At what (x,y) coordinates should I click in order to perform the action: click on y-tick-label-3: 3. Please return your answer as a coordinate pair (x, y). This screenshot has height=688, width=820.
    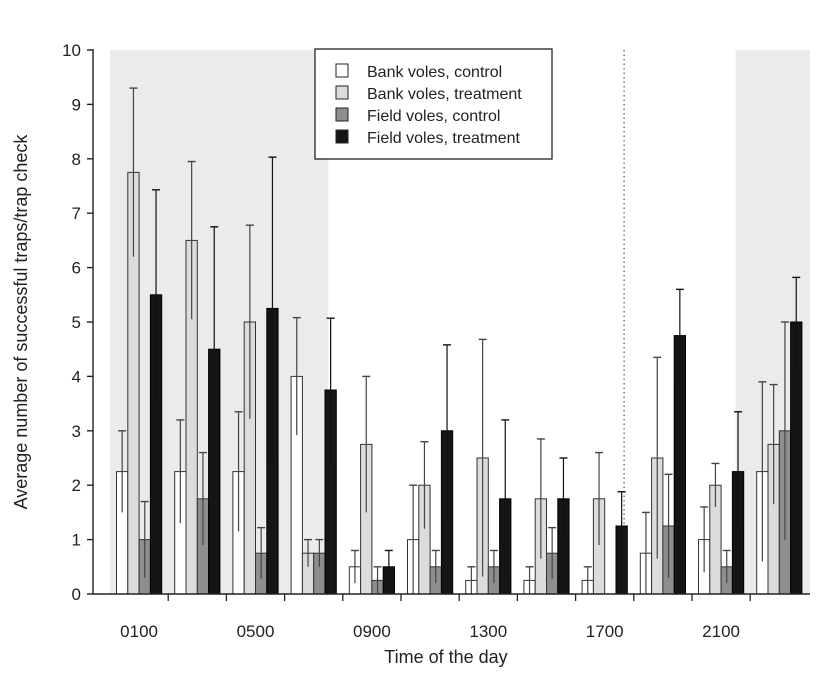
    Looking at the image, I should click on (76, 431).